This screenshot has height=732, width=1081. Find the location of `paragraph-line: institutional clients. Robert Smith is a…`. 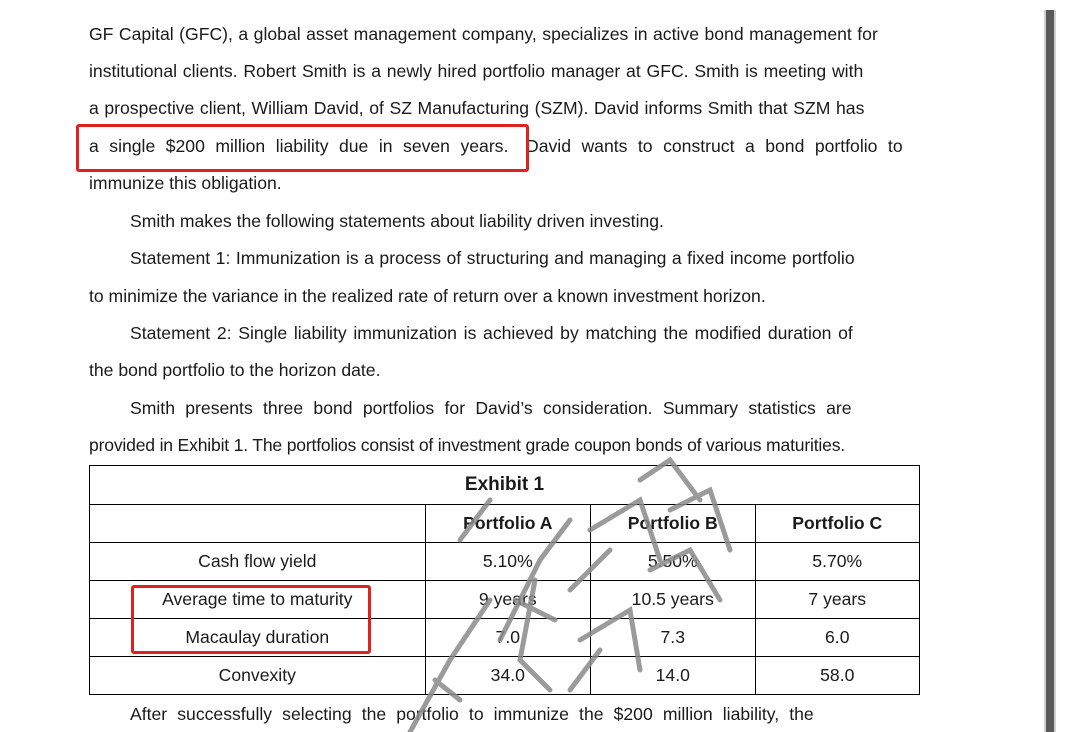

paragraph-line: institutional clients. Robert Smith is a… is located at coordinates (476, 71).